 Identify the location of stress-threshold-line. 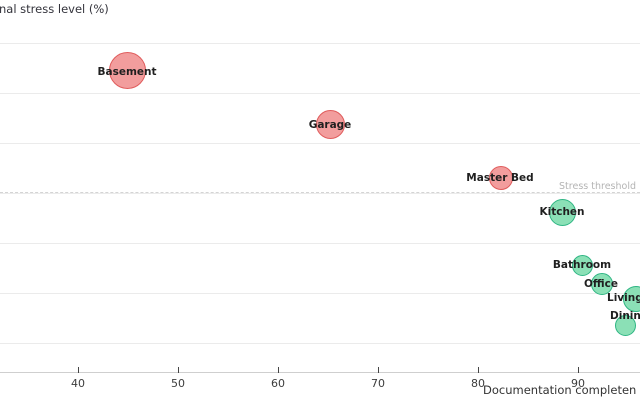
(320, 192).